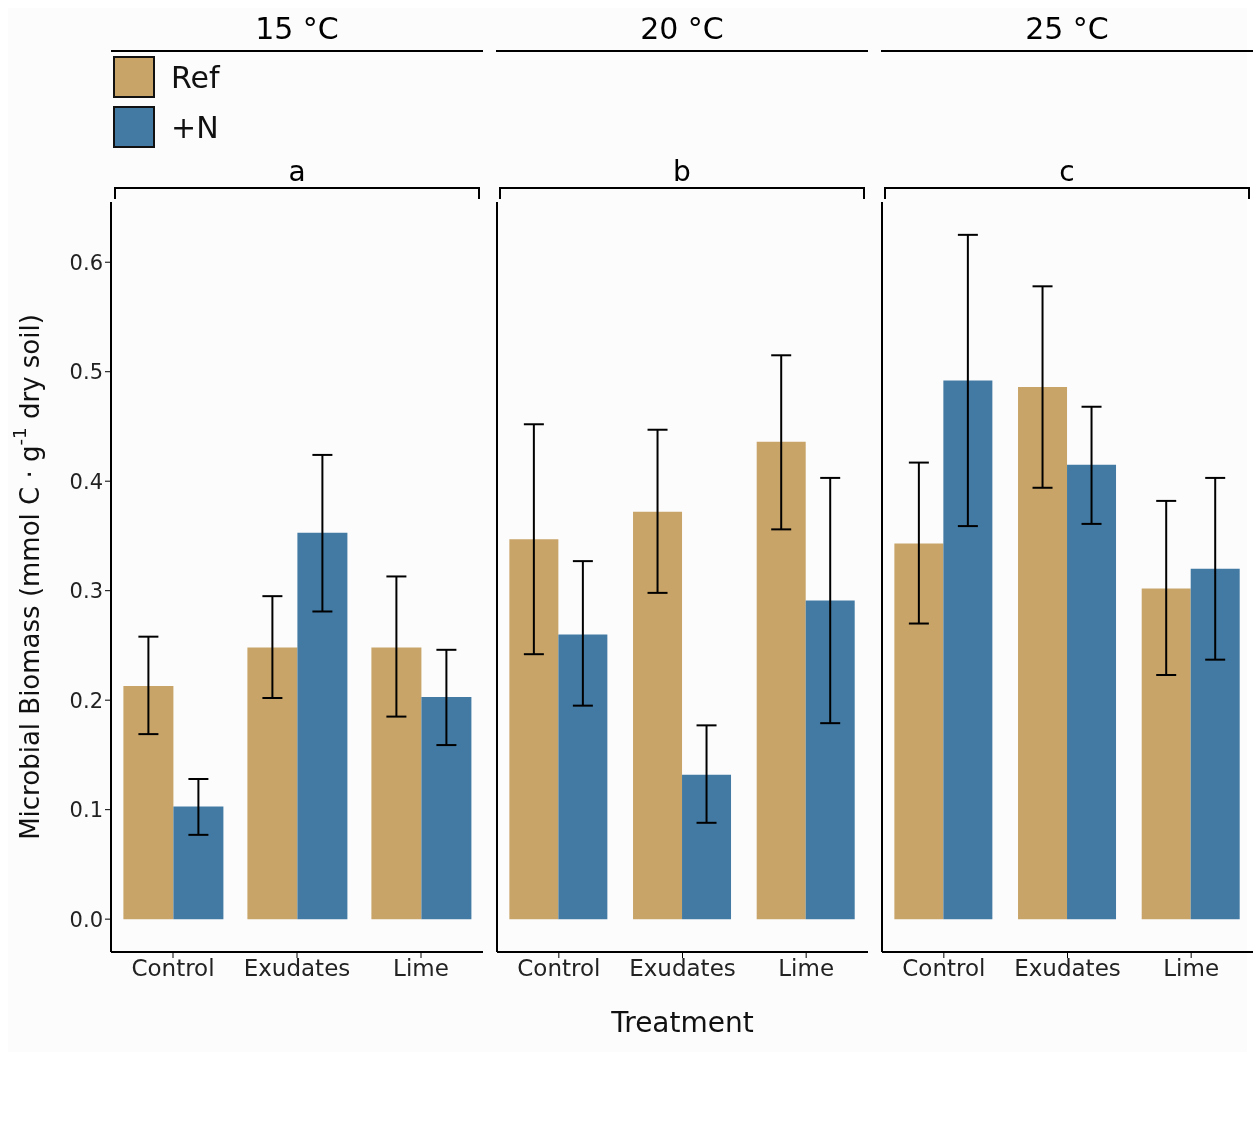  Describe the element at coordinates (86, 481) in the screenshot. I see `y-tick-label: 0.4` at that location.